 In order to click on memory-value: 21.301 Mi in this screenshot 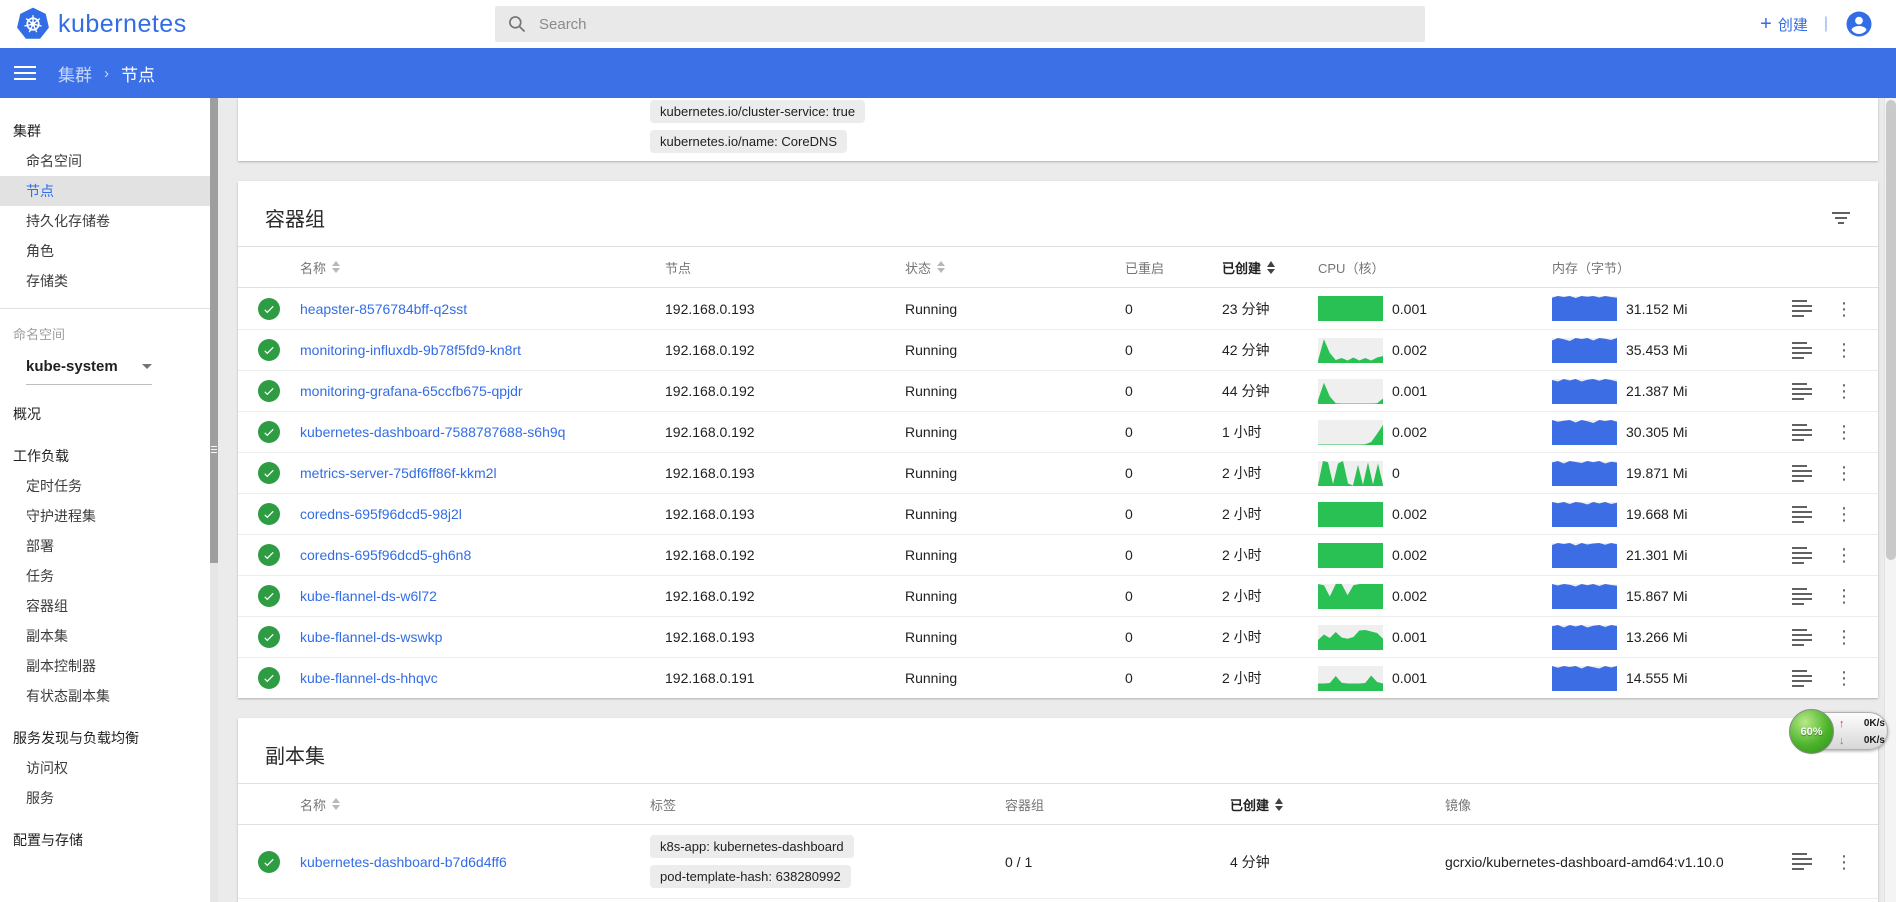, I will do `click(1657, 555)`.